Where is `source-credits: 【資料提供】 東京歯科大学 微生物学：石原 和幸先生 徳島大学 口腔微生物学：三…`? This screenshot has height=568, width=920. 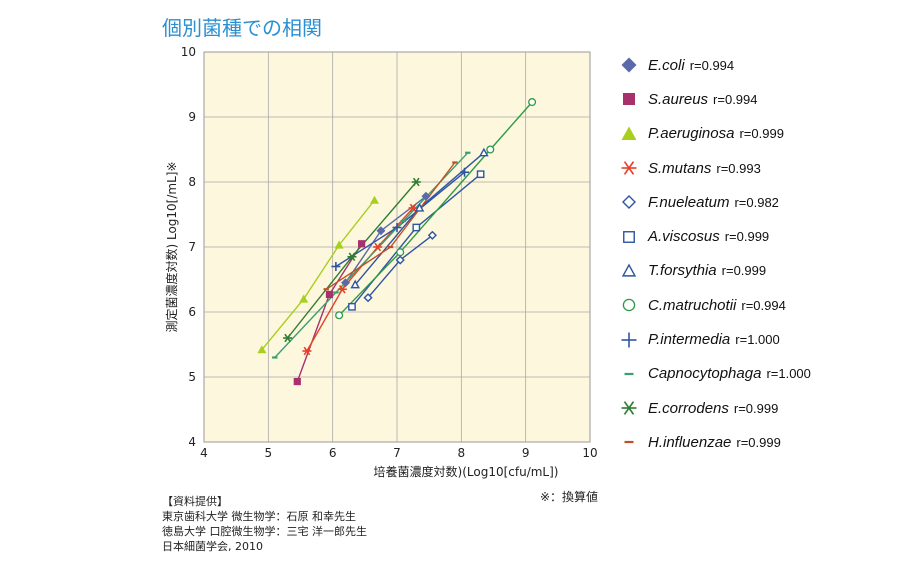
source-credits: 【資料提供】 東京歯科大学 微生物学：石原 和幸先生 徳島大学 口腔微生物学：三… is located at coordinates (264, 524).